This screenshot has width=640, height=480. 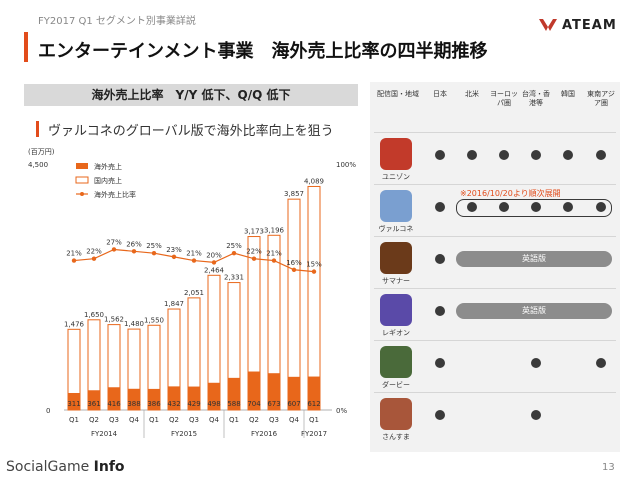 I want to click on total-data-label: 2,331, so click(x=234, y=278).